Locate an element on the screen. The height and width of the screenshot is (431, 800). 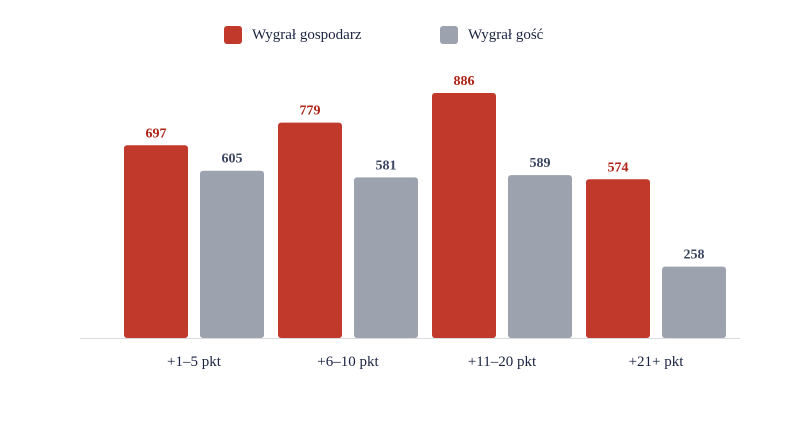
data-label-home-3: 574 is located at coordinates (618, 167).